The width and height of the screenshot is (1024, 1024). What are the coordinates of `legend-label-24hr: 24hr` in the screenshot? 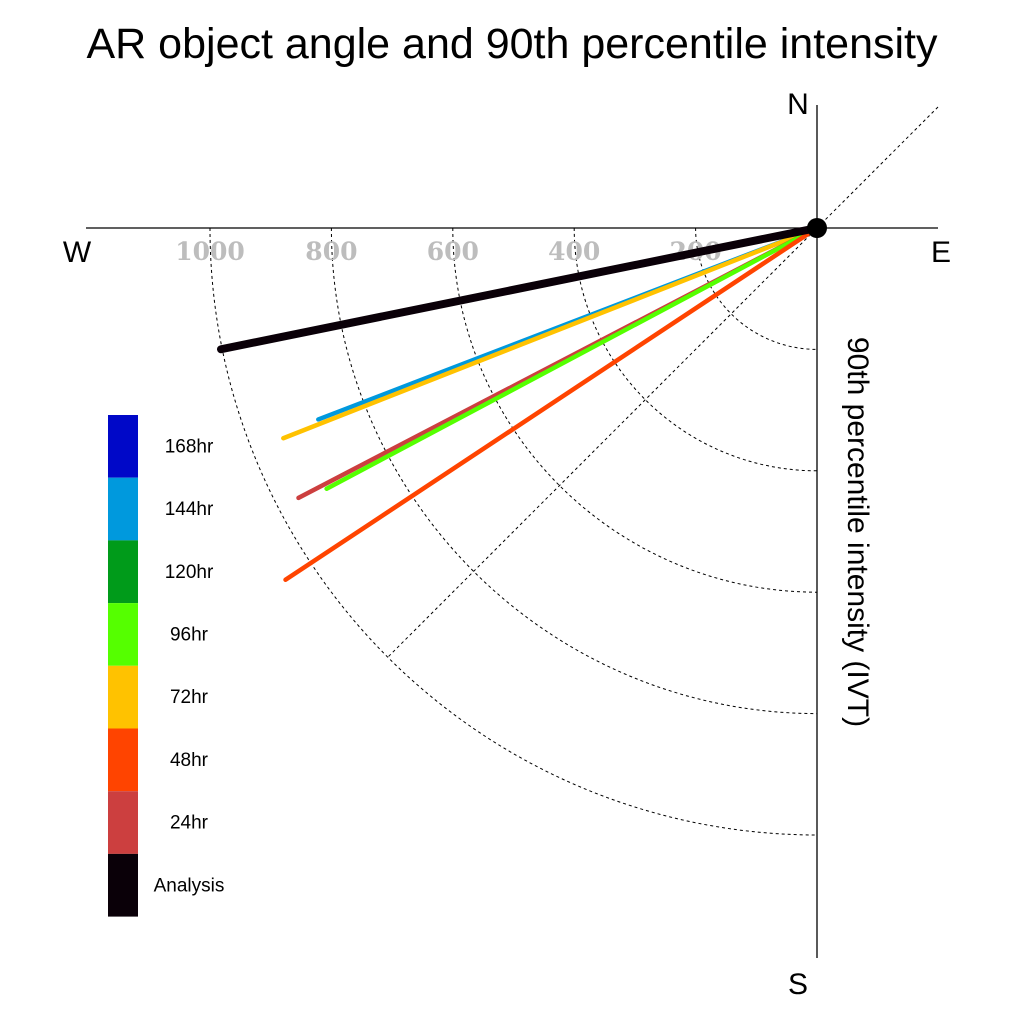 It's located at (189, 823).